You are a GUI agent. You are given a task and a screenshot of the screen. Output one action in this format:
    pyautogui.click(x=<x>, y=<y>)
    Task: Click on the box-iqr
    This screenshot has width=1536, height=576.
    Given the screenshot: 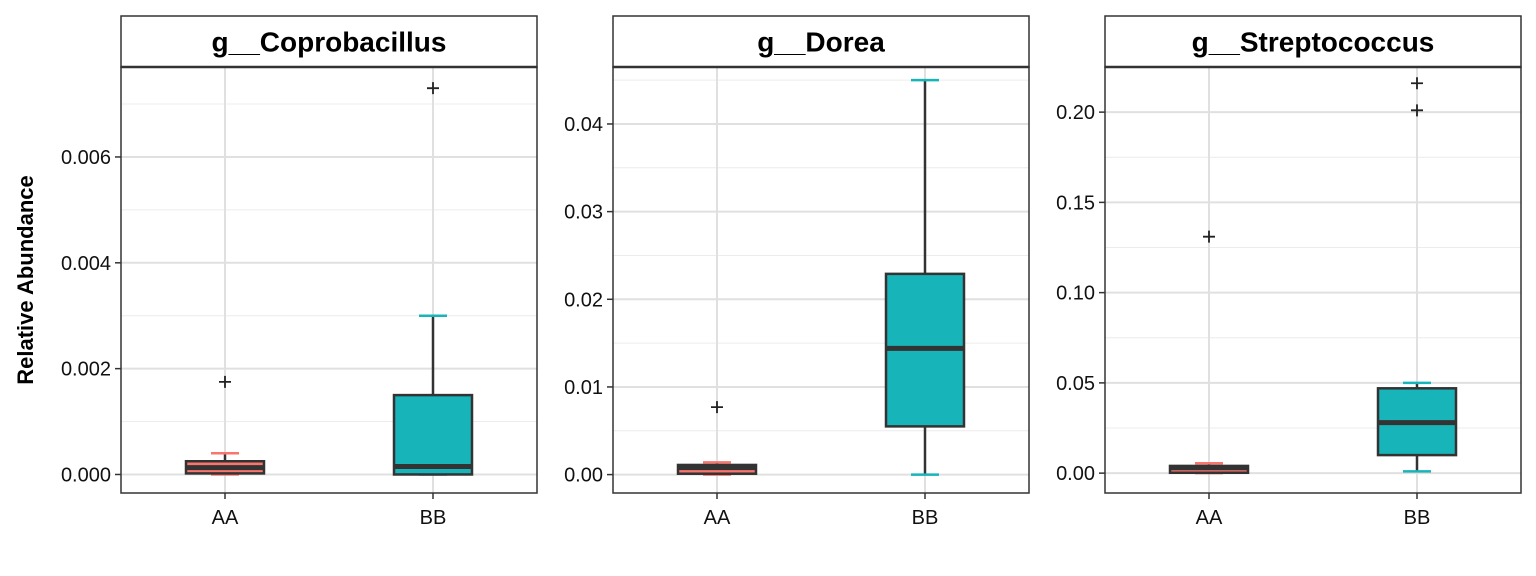 What is the action you would take?
    pyautogui.click(x=433, y=434)
    